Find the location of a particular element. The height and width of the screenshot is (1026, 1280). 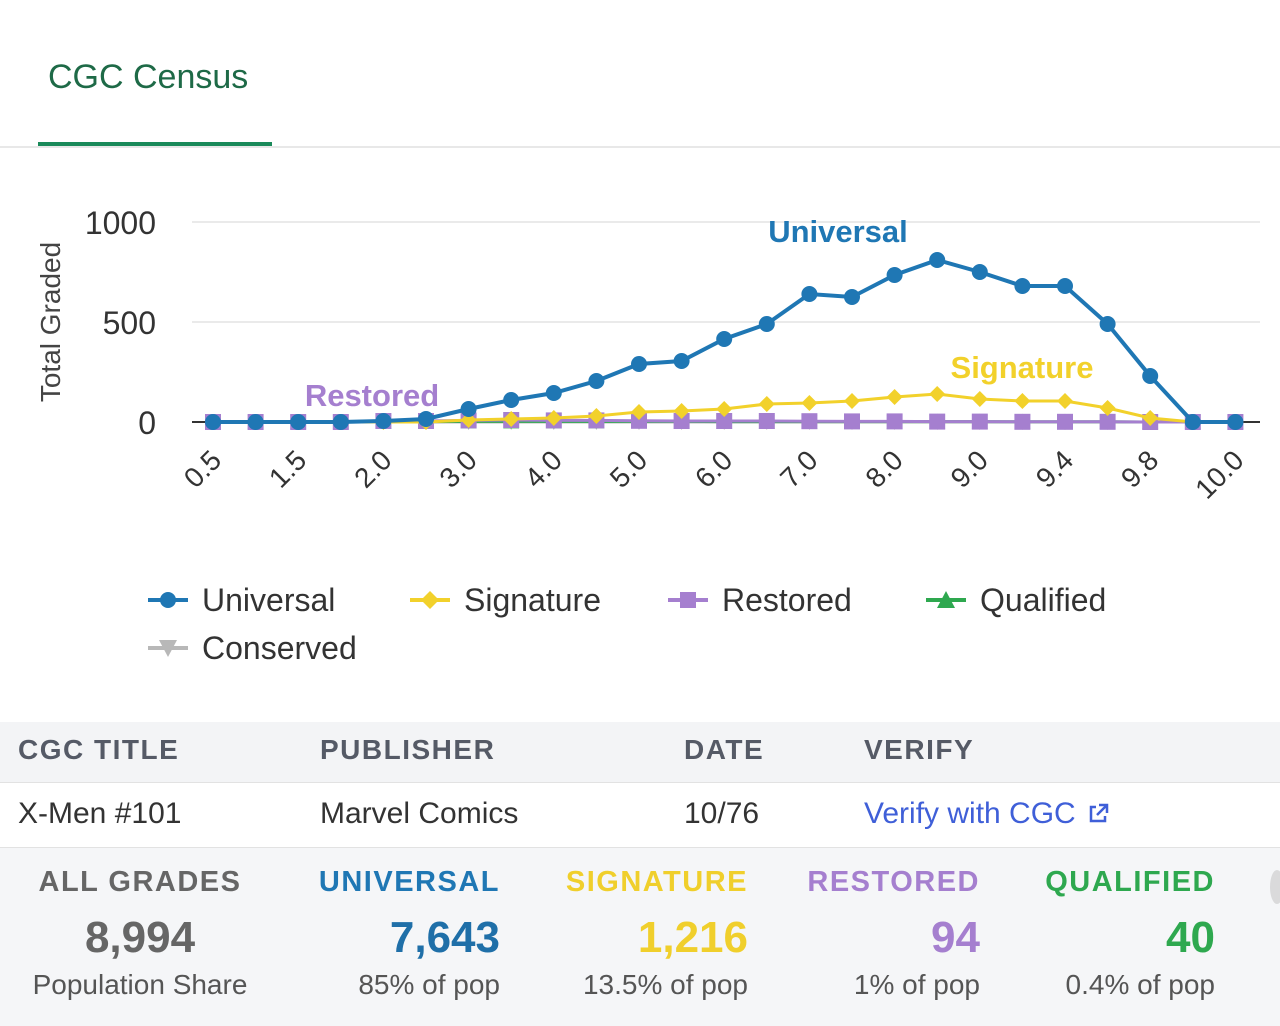

verify-with-cgc-link: Verify with CGC is located at coordinates (987, 814).